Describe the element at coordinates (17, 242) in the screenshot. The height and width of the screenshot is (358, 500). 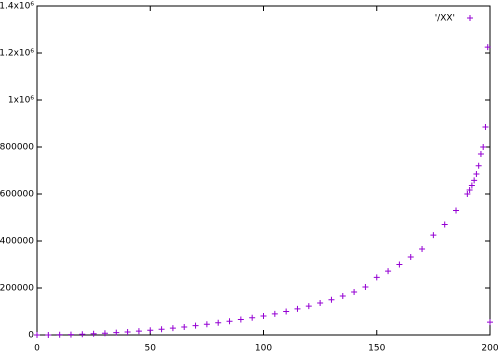
I see `y-tick-label: 400000` at that location.